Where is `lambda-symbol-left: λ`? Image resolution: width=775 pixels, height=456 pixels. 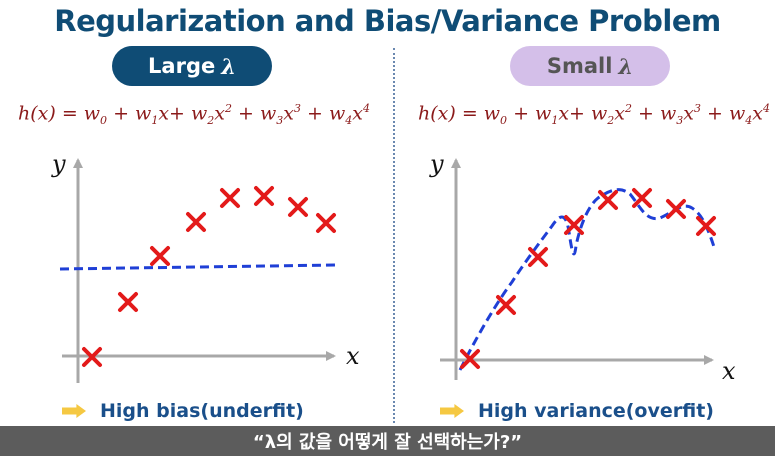 lambda-symbol-left: λ is located at coordinates (228, 66).